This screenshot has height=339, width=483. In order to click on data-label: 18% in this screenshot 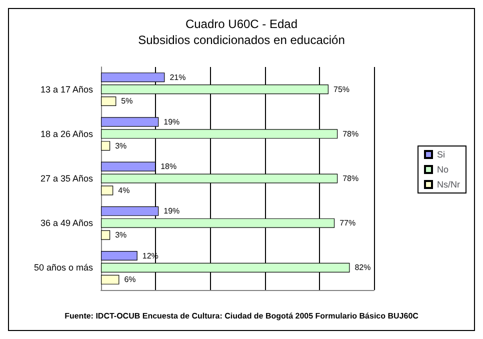, I will do `click(168, 167)`.